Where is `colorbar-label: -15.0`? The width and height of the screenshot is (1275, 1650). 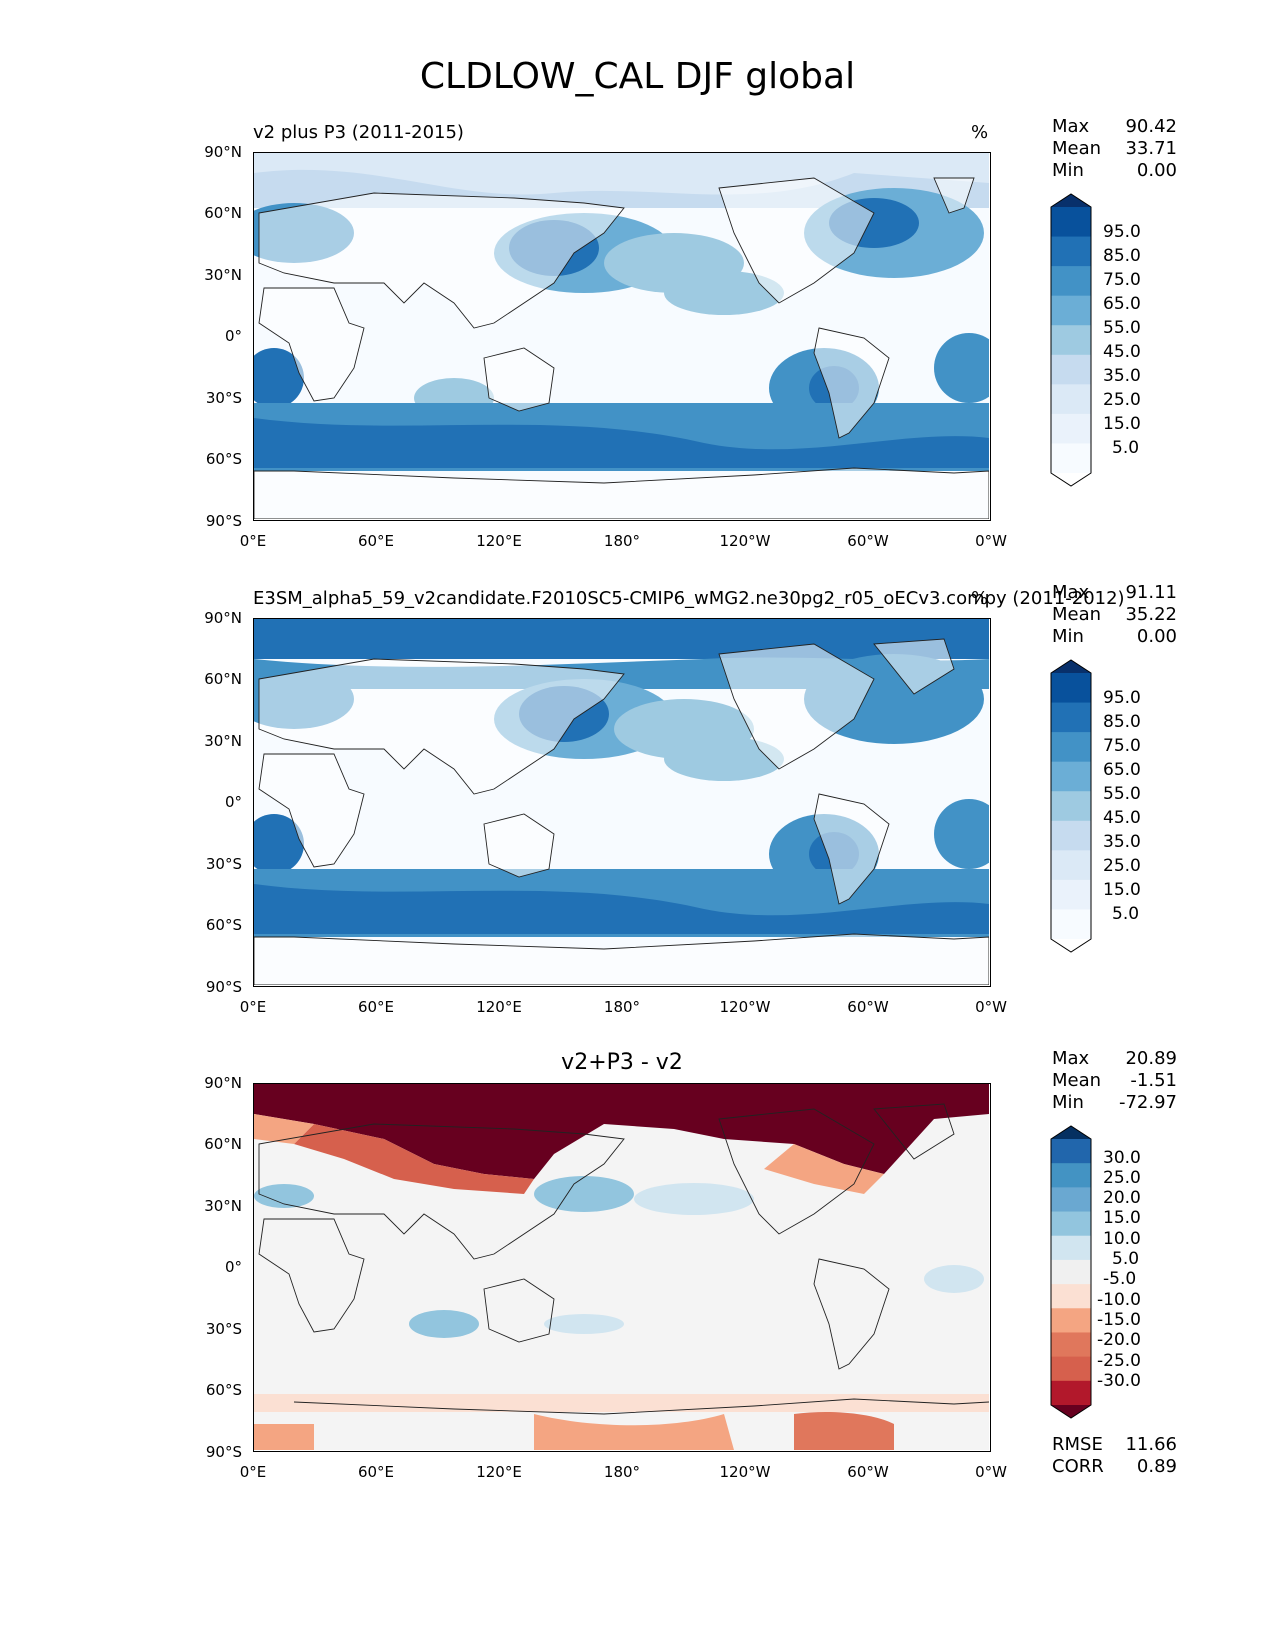
colorbar-label: -15.0 is located at coordinates (1119, 1320).